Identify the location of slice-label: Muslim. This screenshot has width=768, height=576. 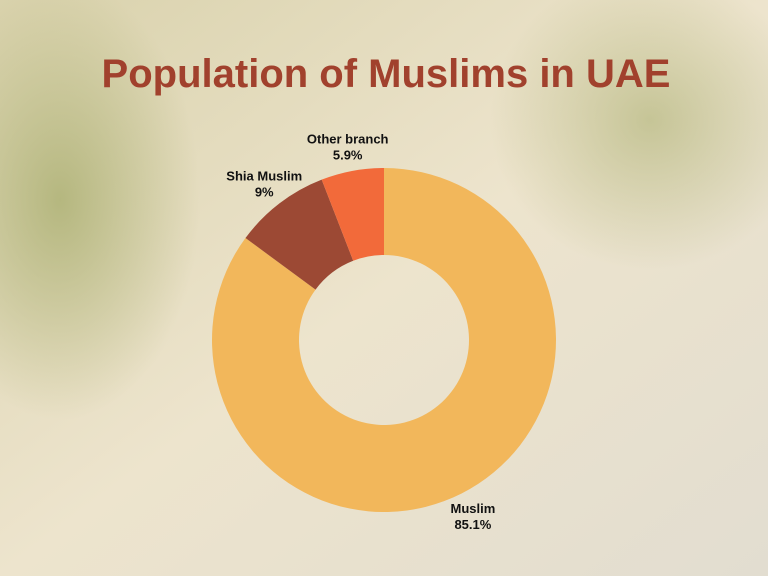
(472, 508).